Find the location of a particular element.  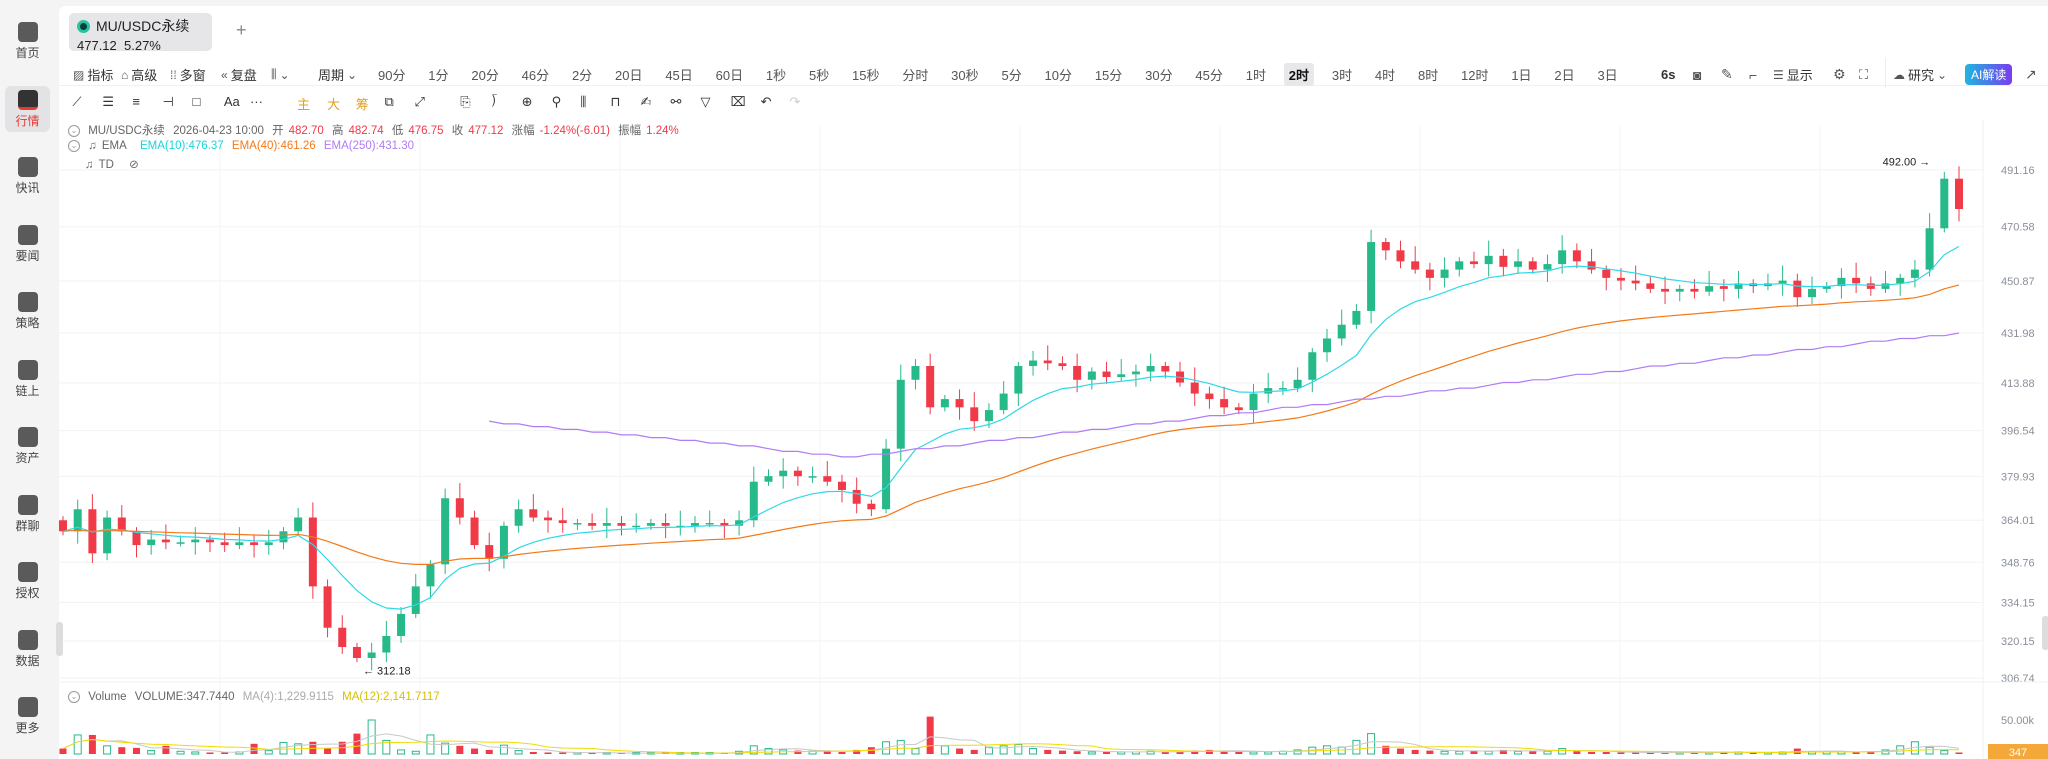

period-11: 分时 is located at coordinates (915, 75).